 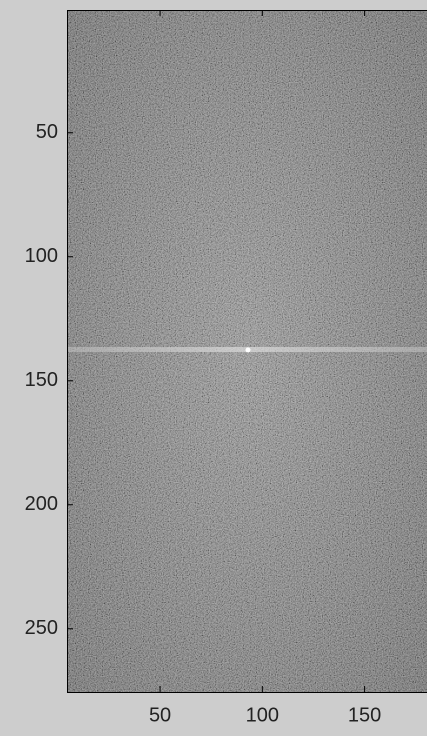 I want to click on dc-peak, so click(x=248, y=350).